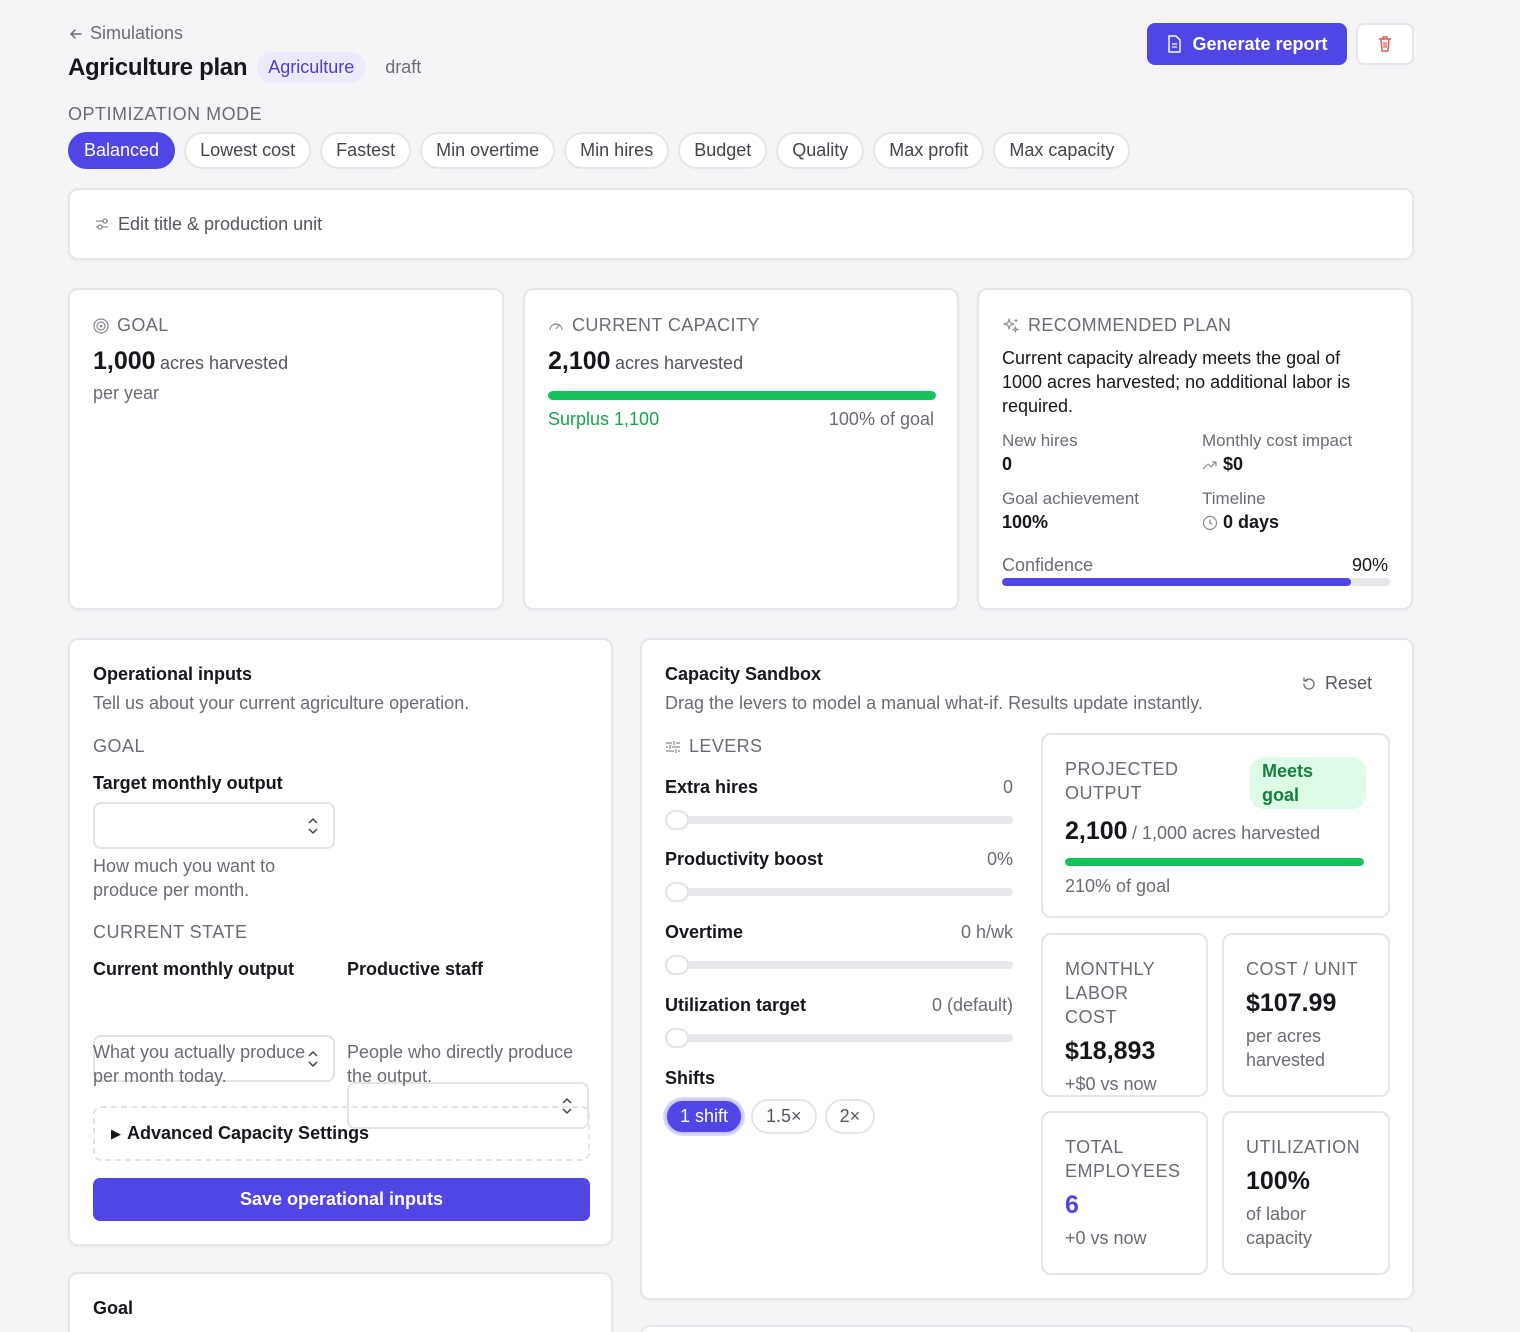 This screenshot has width=1520, height=1332. I want to click on goal-achievement-label: Goal achievement, so click(1071, 498).